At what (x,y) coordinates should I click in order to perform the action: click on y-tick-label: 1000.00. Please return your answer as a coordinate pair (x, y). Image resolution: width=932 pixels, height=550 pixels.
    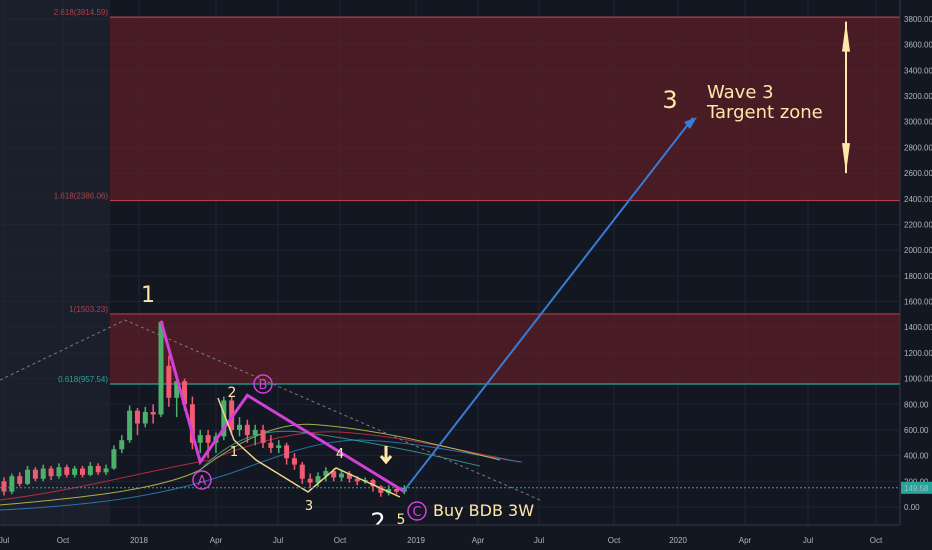
    Looking at the image, I should click on (918, 379).